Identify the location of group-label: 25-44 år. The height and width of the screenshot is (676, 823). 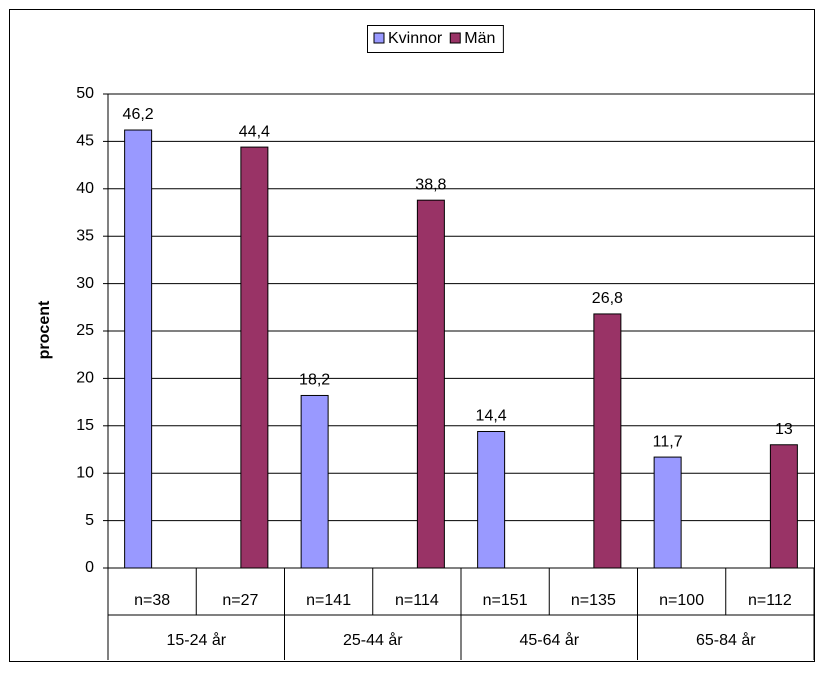
(373, 640).